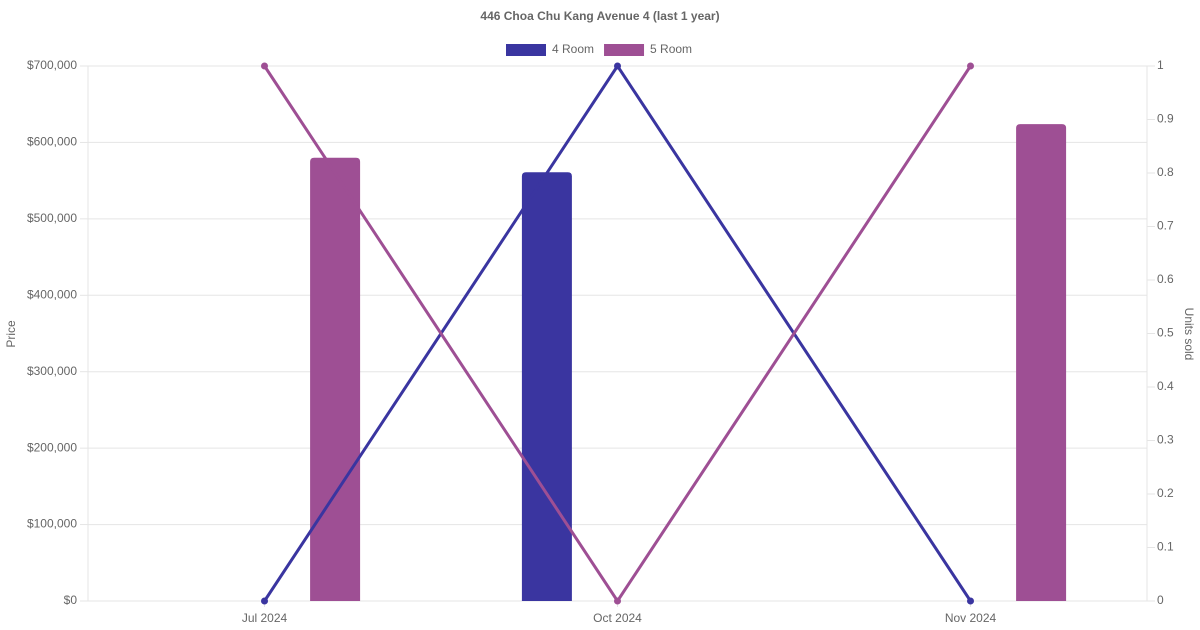 This screenshot has width=1200, height=630. I want to click on y2-tick-label: 0.2, so click(1165, 493).